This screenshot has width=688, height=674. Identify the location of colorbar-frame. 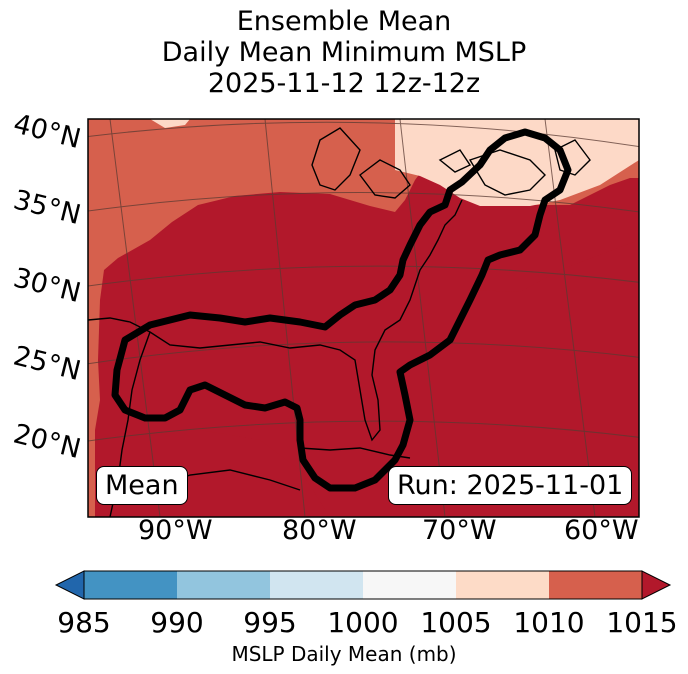
(363, 585).